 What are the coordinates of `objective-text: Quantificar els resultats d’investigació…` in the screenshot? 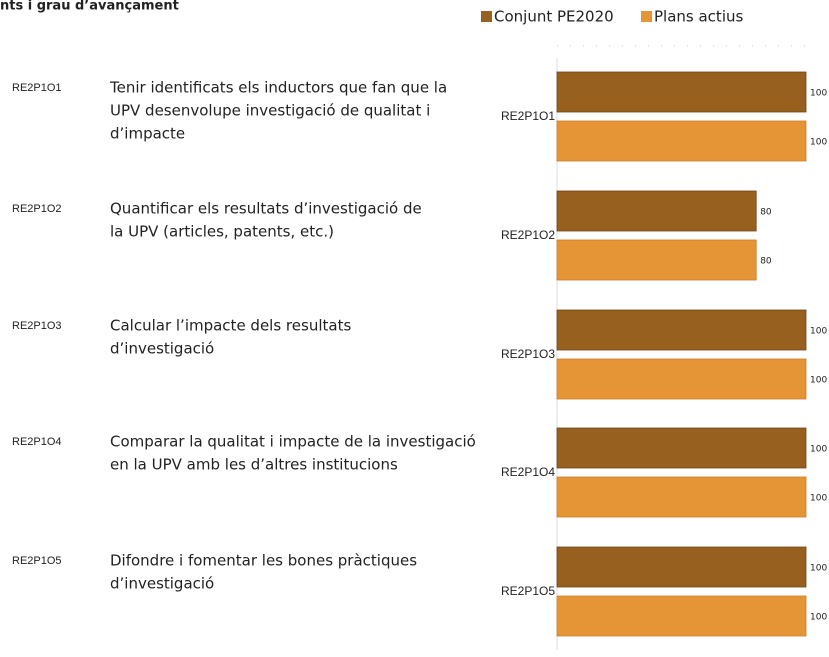 It's located at (266, 209).